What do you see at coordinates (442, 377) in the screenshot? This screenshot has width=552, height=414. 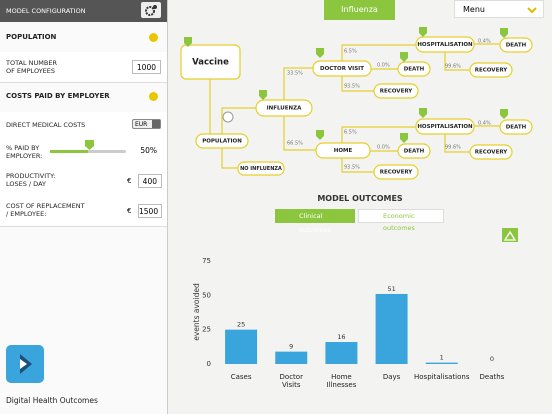 I see `x-tick-label: Hospitalisations` at bounding box center [442, 377].